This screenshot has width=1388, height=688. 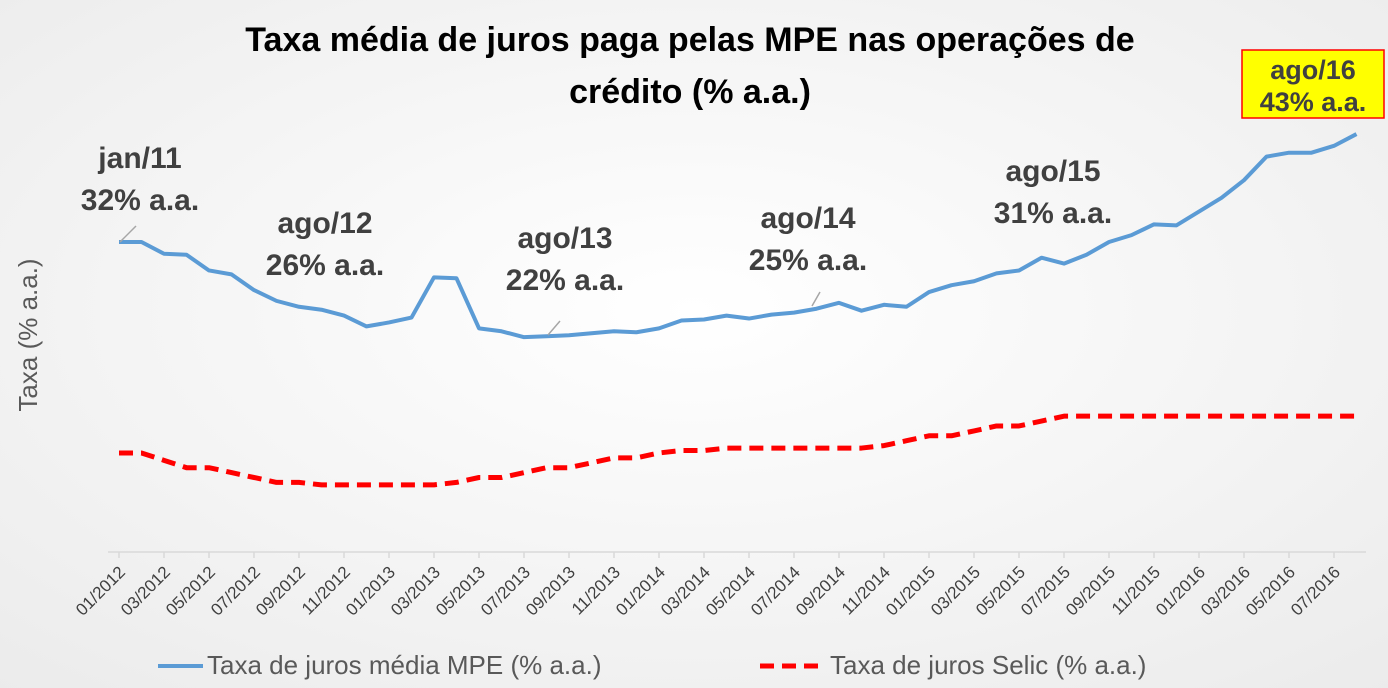 What do you see at coordinates (808, 260) in the screenshot?
I see `annotation: 25% a.a.` at bounding box center [808, 260].